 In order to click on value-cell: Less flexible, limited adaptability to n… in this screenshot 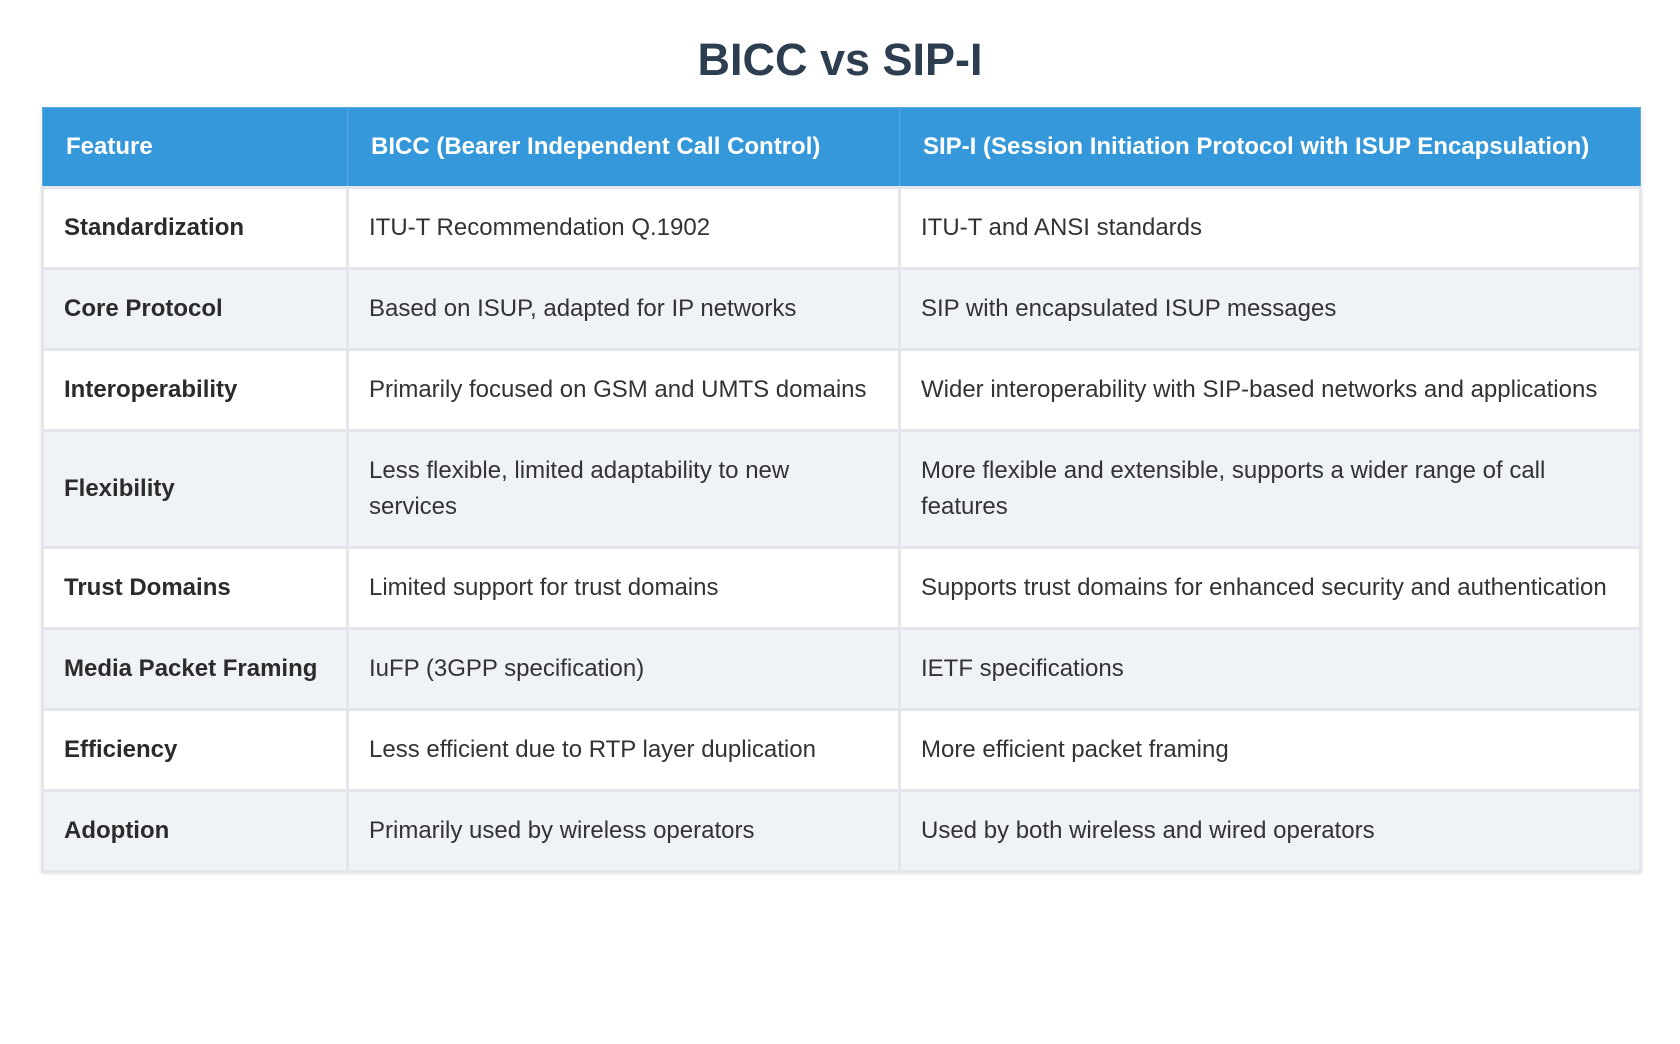, I will do `click(623, 489)`.